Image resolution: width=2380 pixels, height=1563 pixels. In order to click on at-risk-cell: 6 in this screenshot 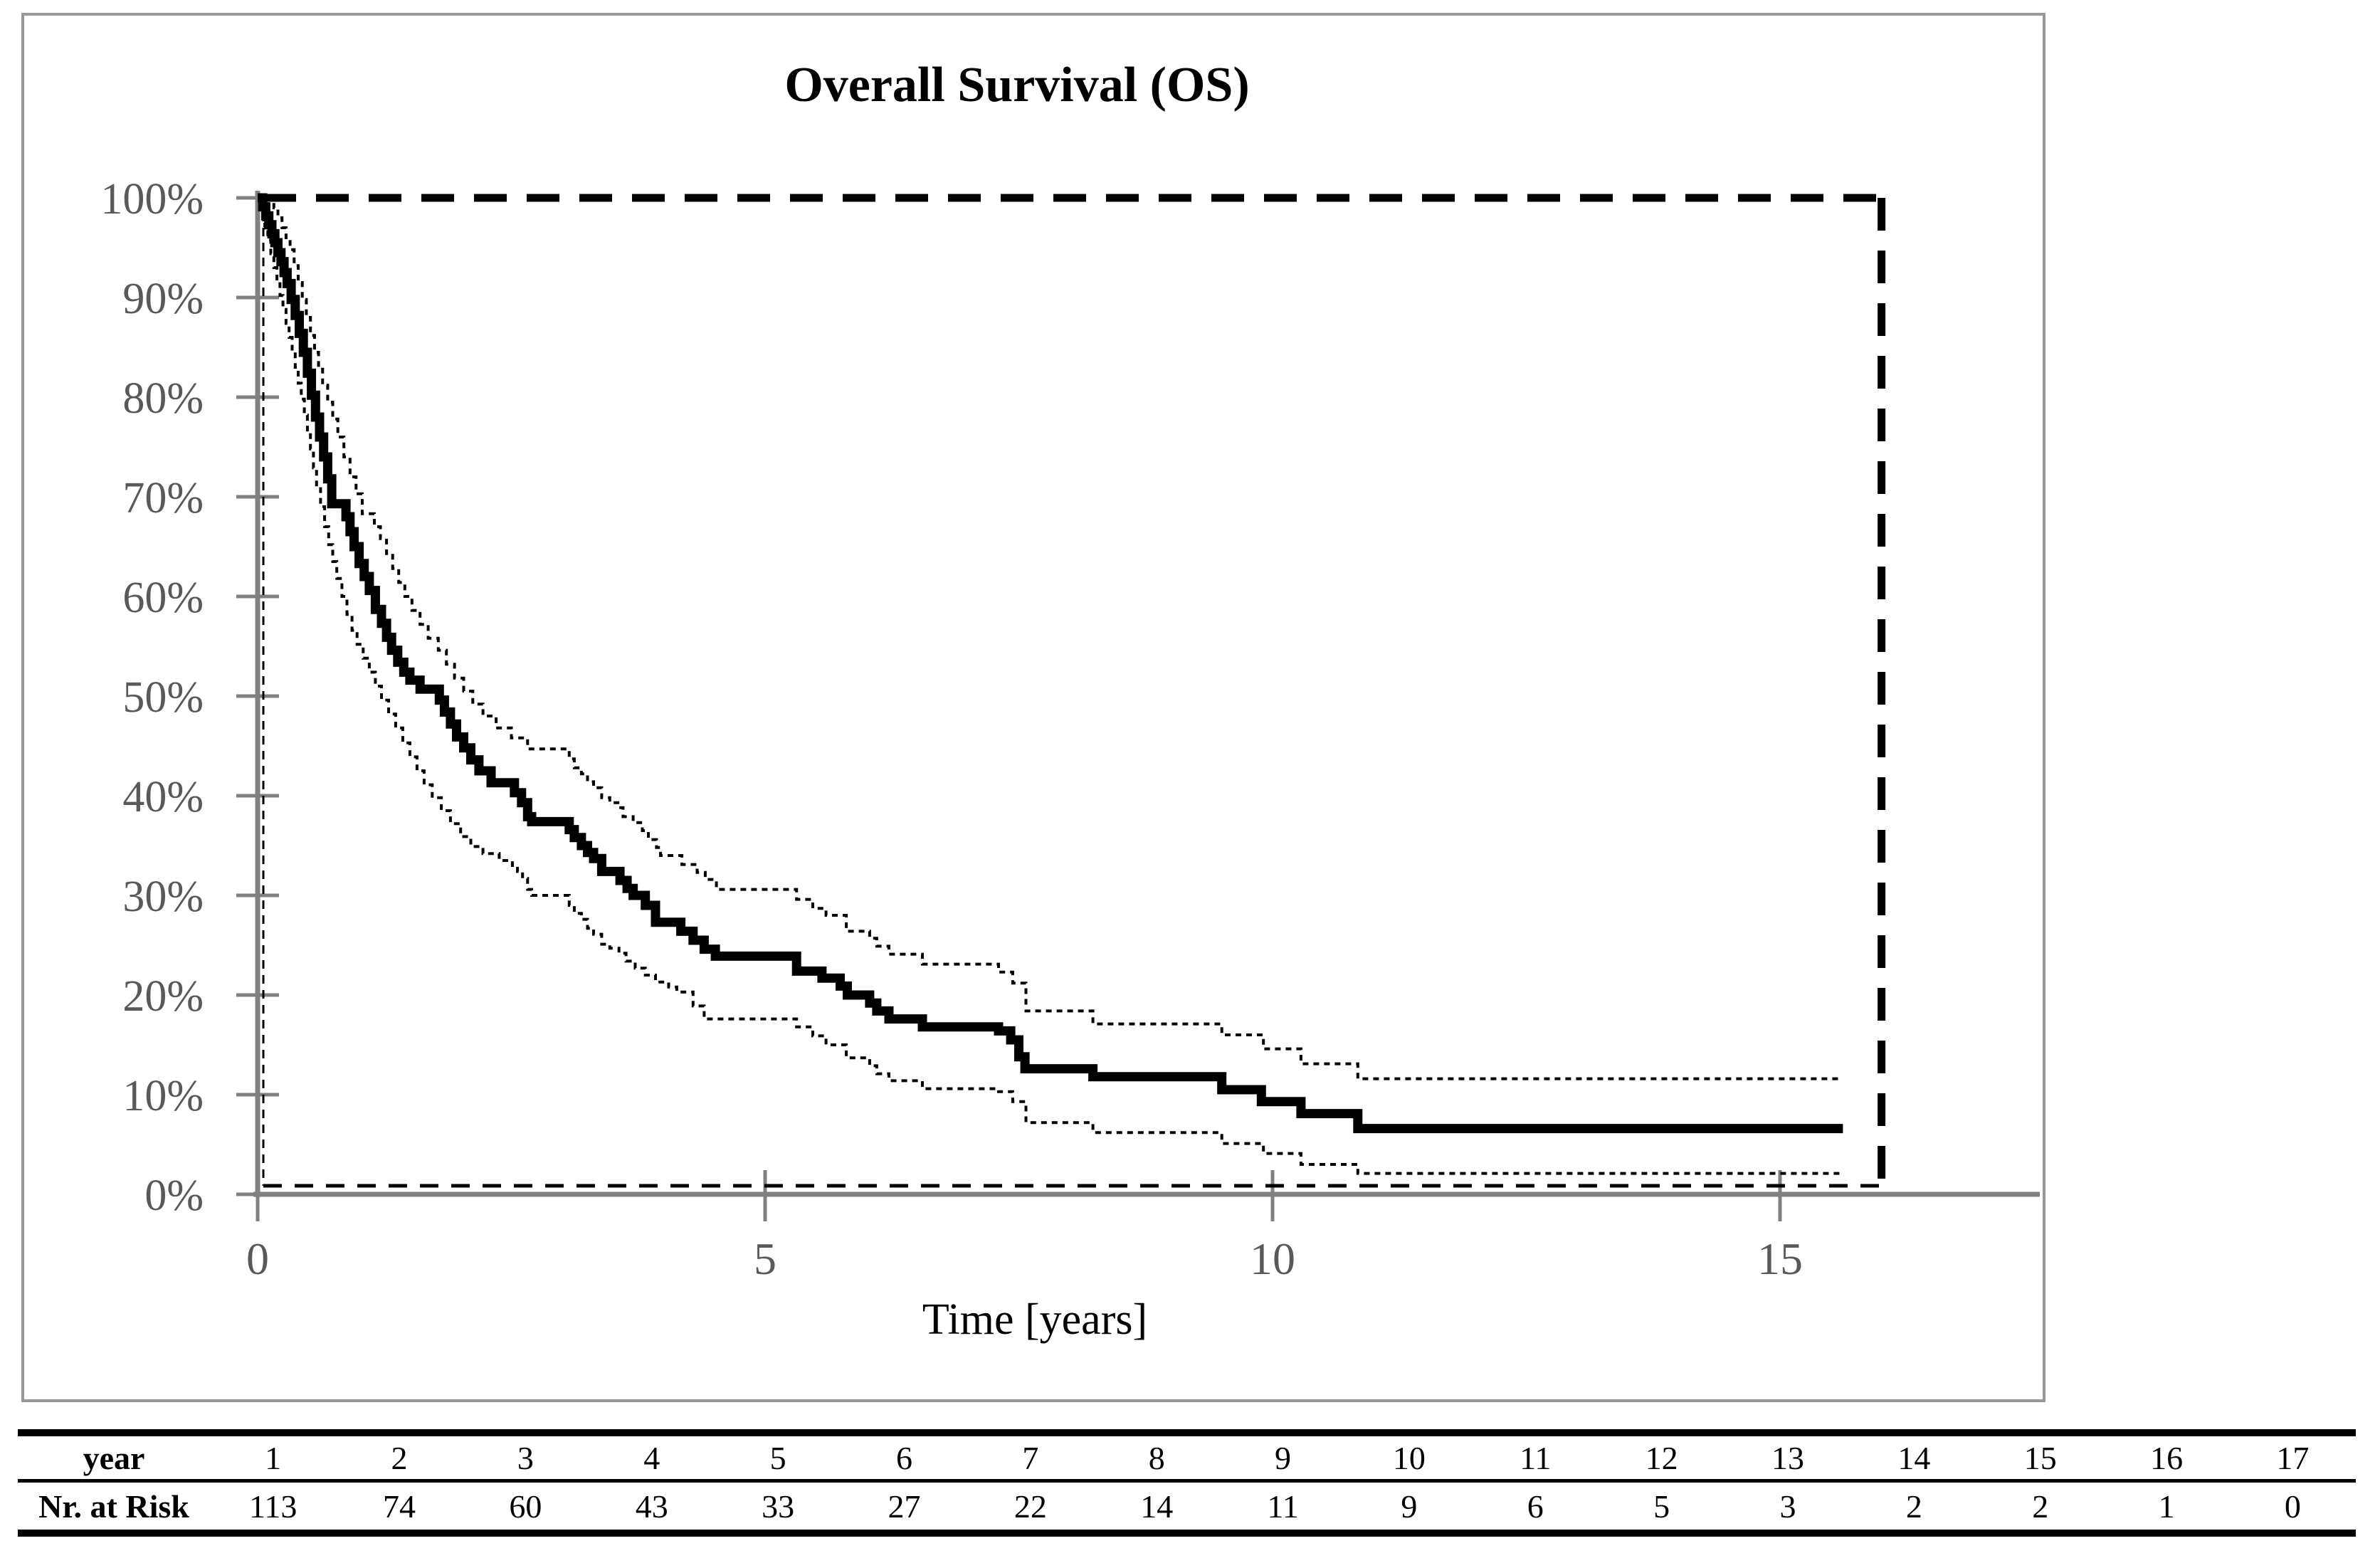, I will do `click(1535, 1506)`.